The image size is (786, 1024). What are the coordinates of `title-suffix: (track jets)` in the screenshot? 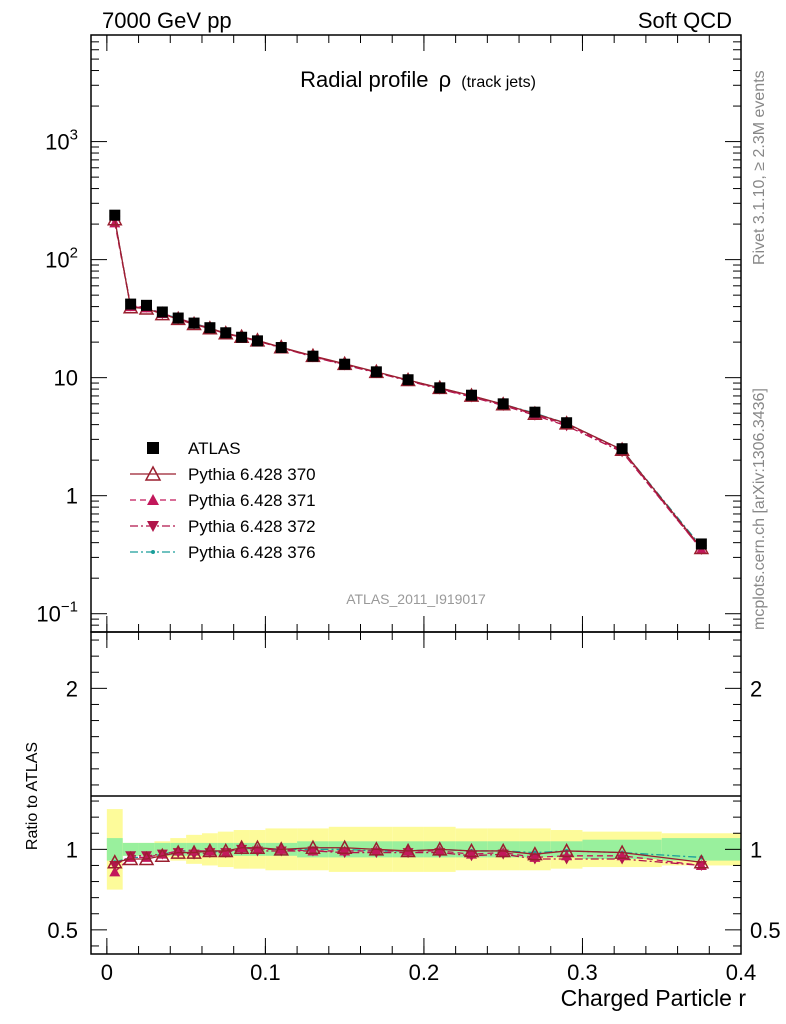 It's located at (498, 82).